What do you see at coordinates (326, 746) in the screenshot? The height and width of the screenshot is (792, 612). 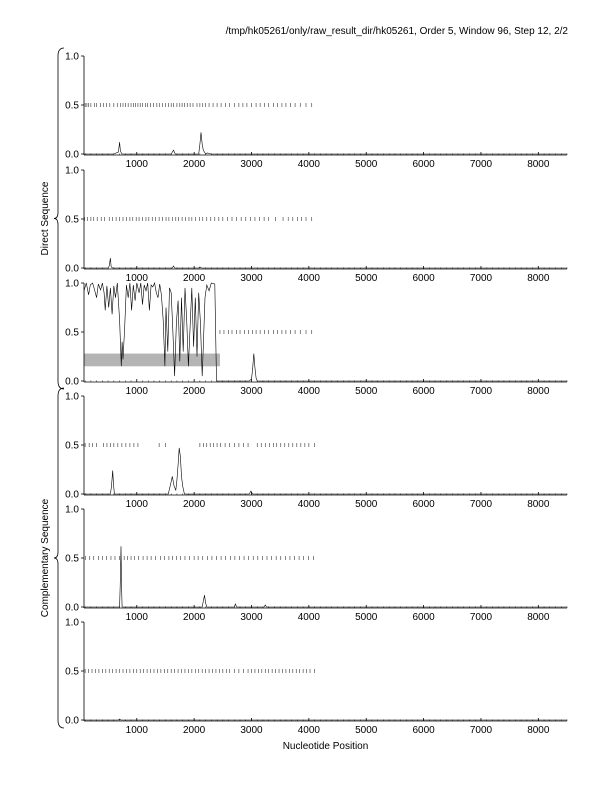 I see `x-axis-title: Nucleotide Position` at bounding box center [326, 746].